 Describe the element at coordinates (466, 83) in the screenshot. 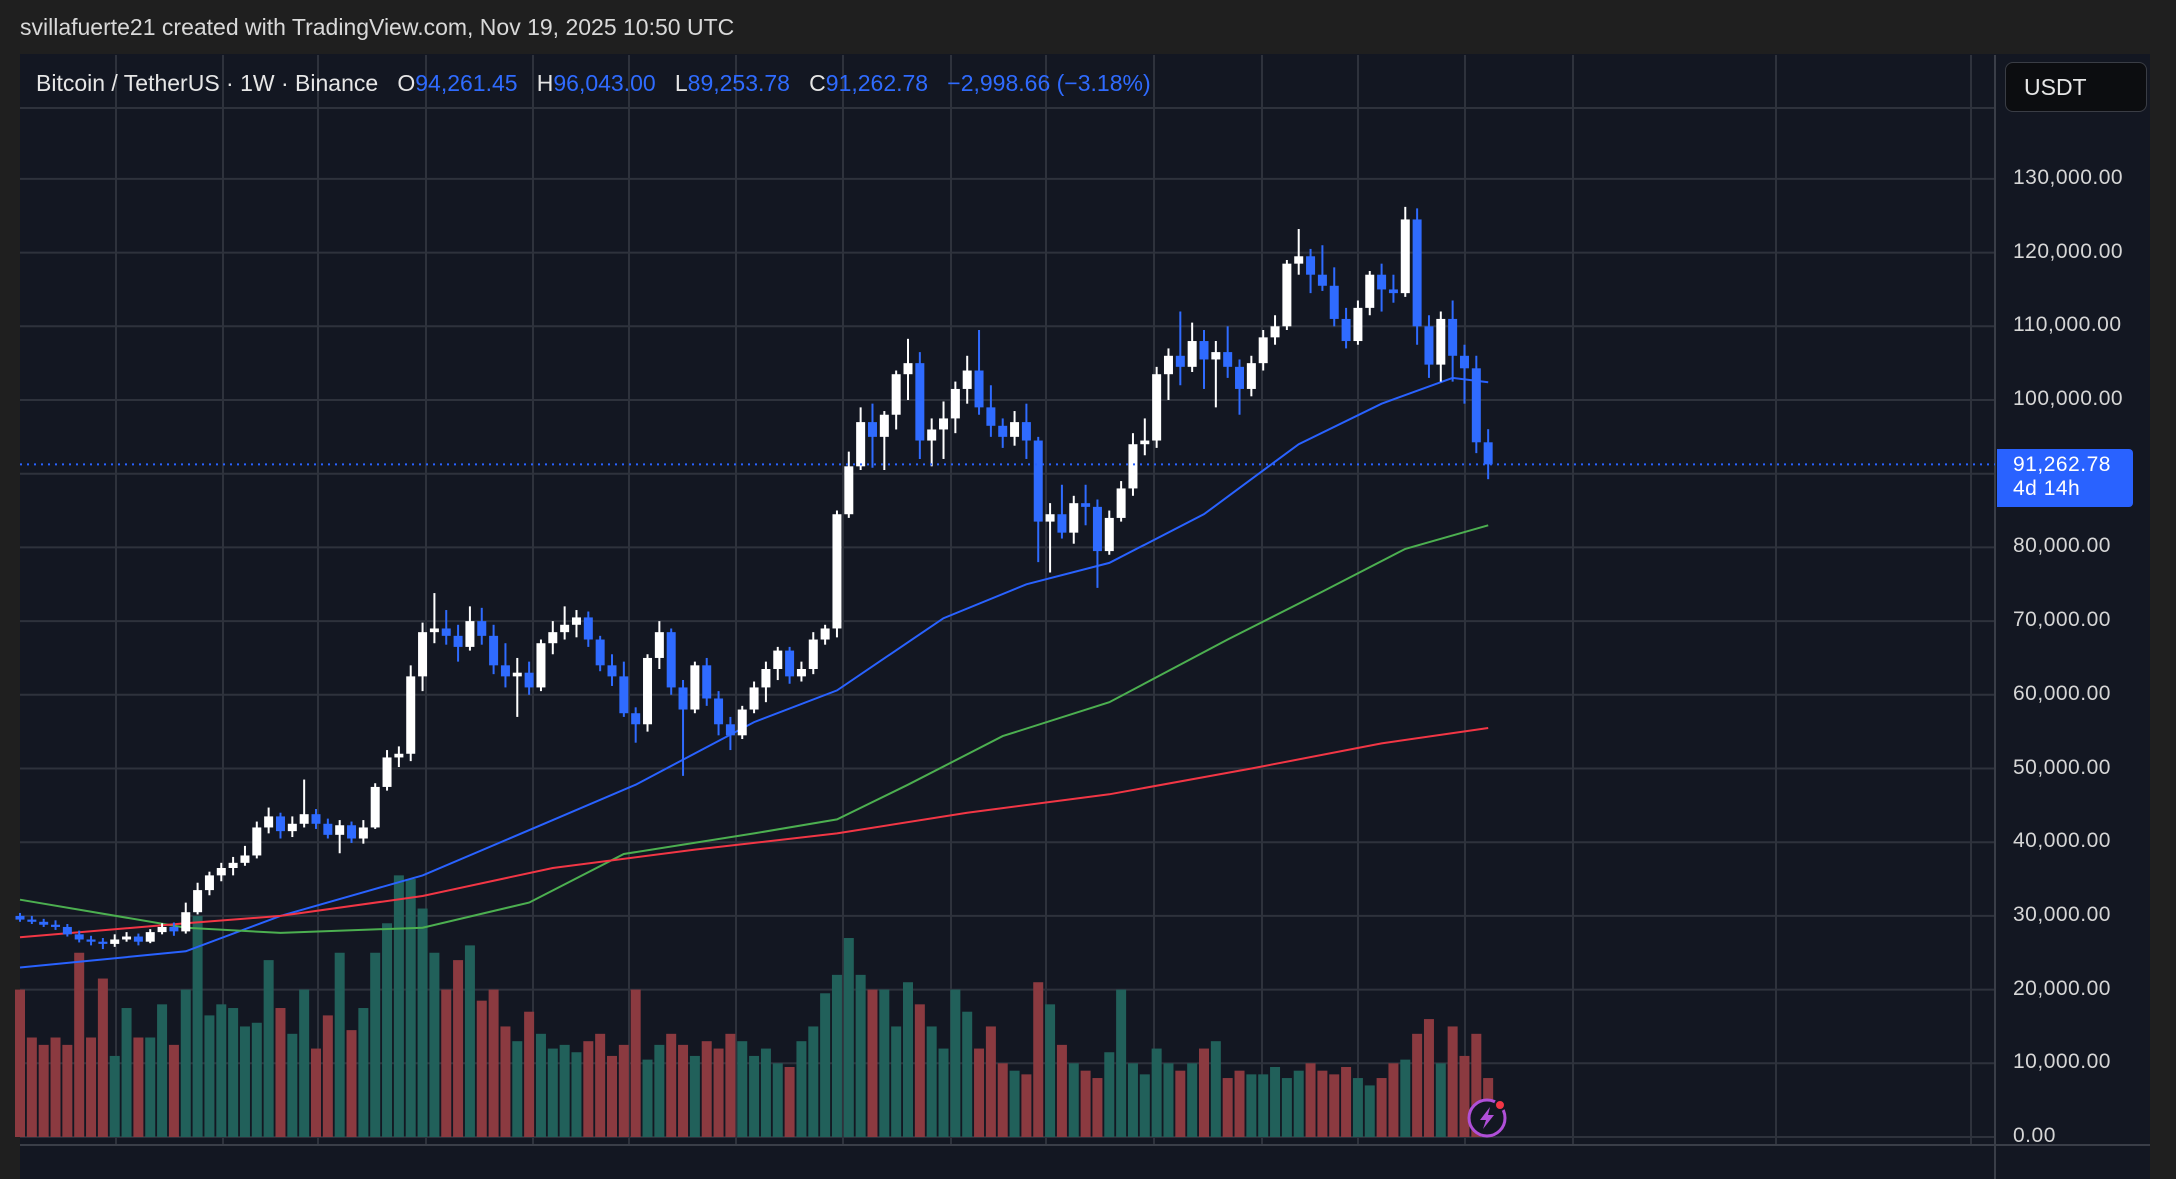

I see `open-value: 94,261.45` at that location.